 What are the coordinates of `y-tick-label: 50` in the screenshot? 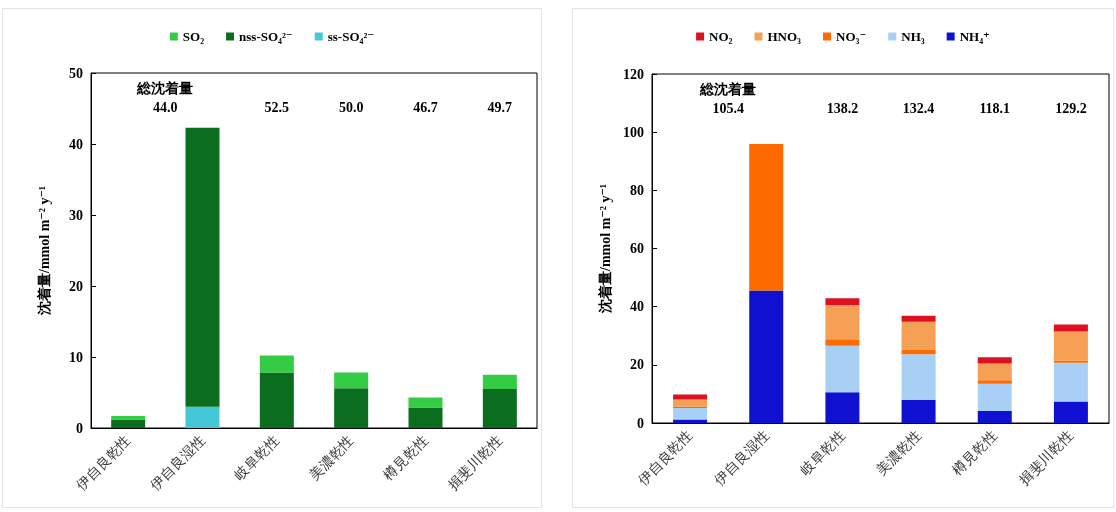 It's located at (76, 73).